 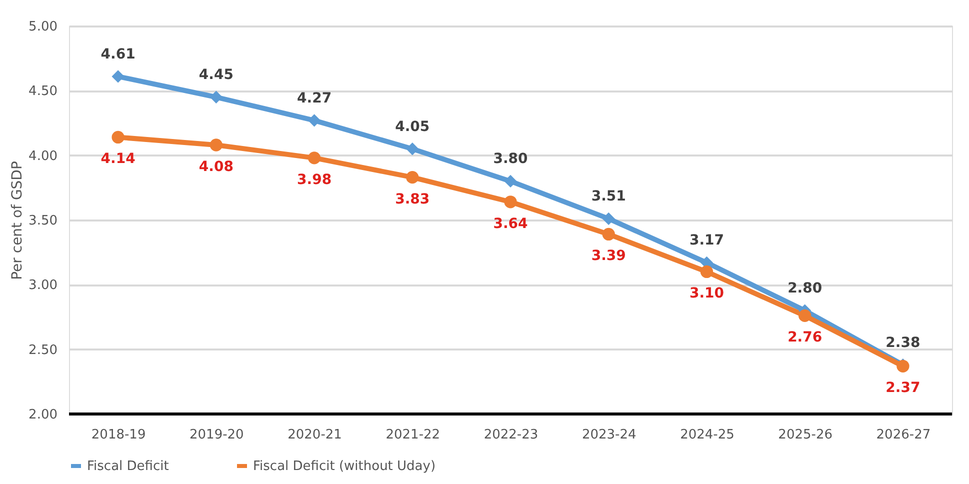 What do you see at coordinates (43, 350) in the screenshot?
I see `y-tick-label: 2.50` at bounding box center [43, 350].